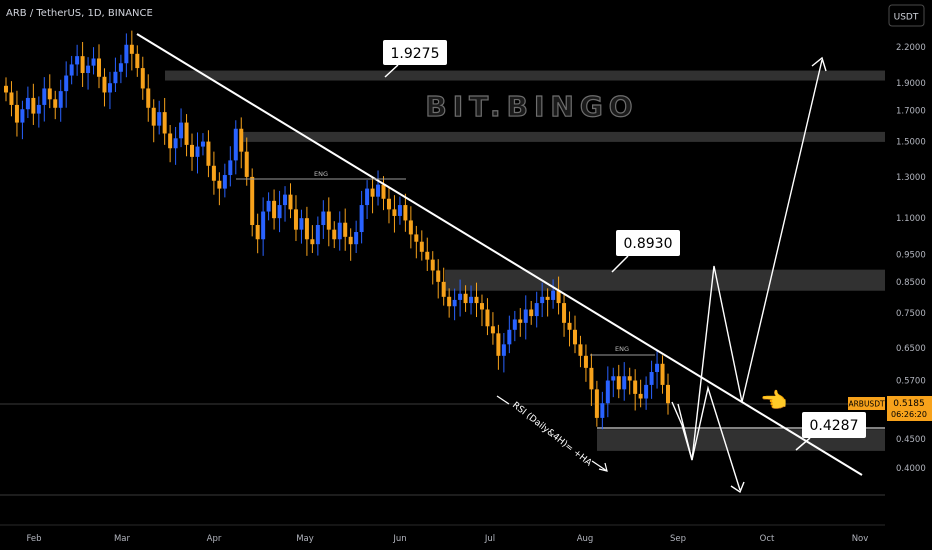 The height and width of the screenshot is (550, 932). Describe the element at coordinates (562, 136) in the screenshot. I see `price-zone` at that location.